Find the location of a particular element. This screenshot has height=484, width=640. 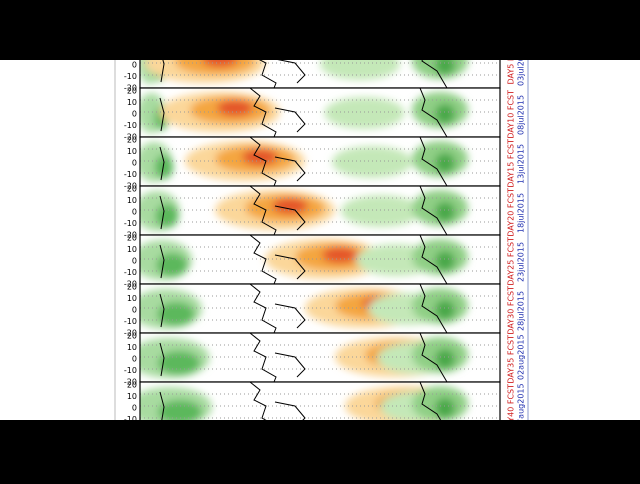

forecast-day: DAY25 FCST is located at coordinates (511, 261).